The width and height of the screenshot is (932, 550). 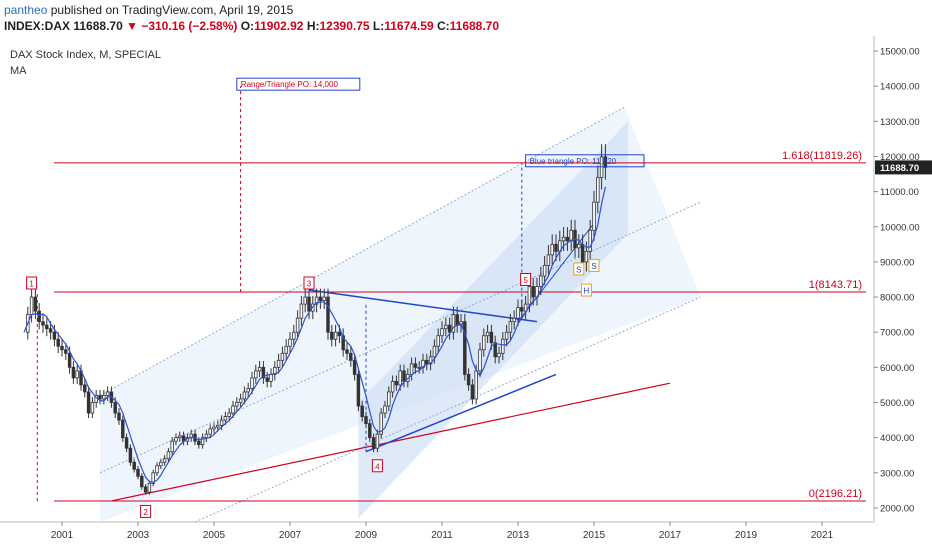 I want to click on pivot-label: 4, so click(x=377, y=466).